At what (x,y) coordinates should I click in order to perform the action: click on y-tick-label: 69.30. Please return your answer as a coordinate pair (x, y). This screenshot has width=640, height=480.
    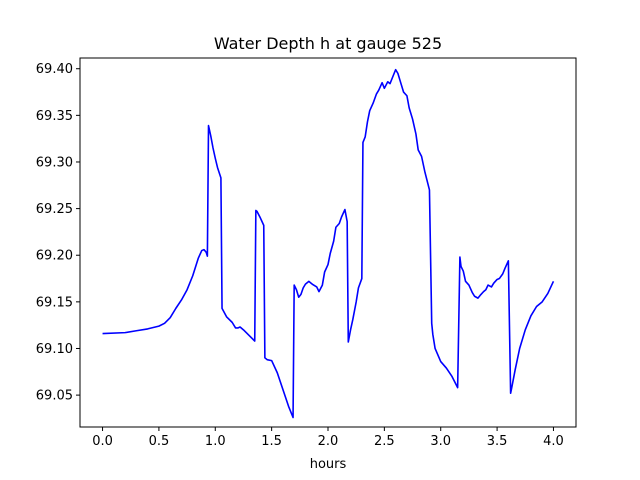
    Looking at the image, I should click on (54, 162).